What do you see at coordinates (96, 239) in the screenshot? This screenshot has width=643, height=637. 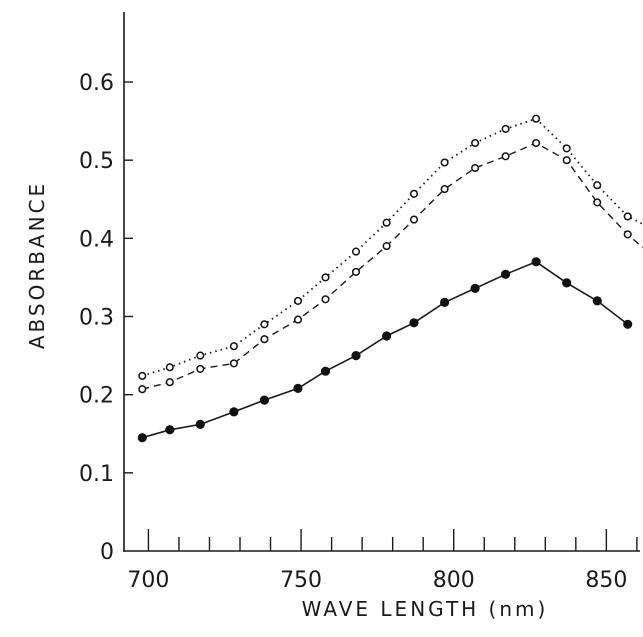 I see `y-tick-label: 0.4` at bounding box center [96, 239].